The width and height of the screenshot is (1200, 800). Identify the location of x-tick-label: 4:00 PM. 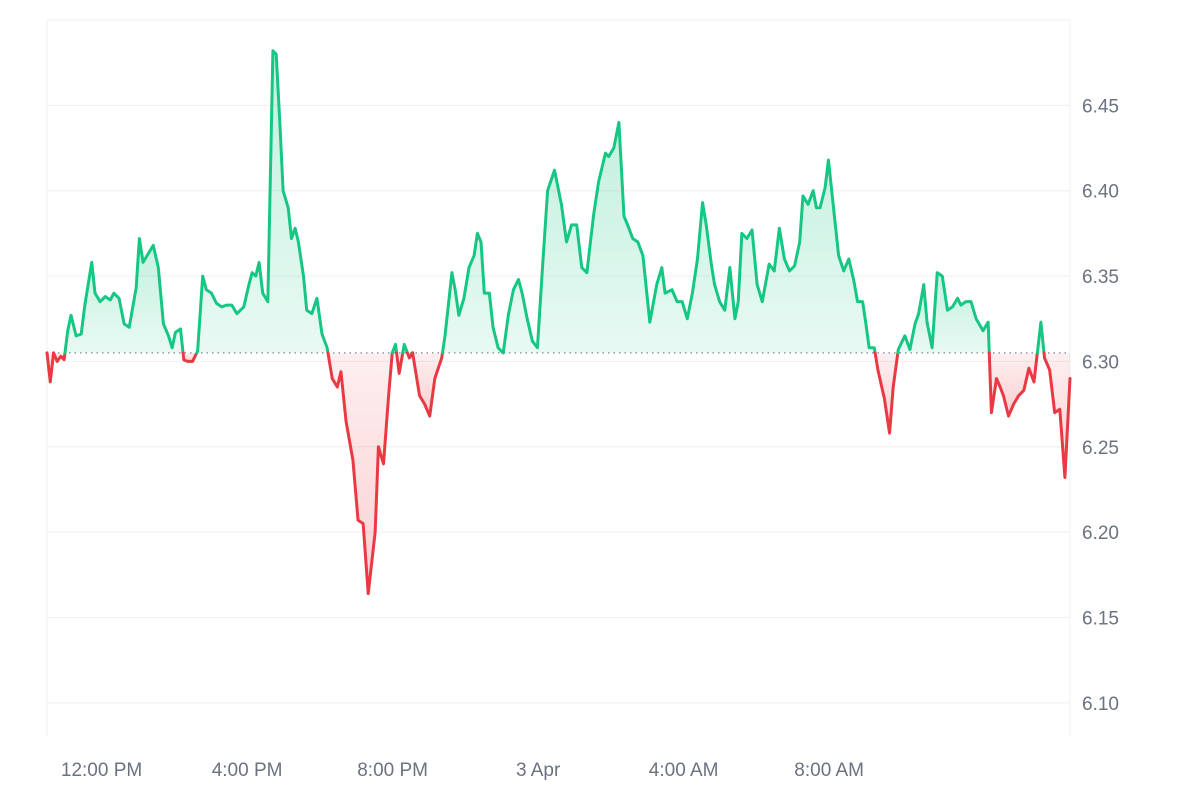
(247, 770).